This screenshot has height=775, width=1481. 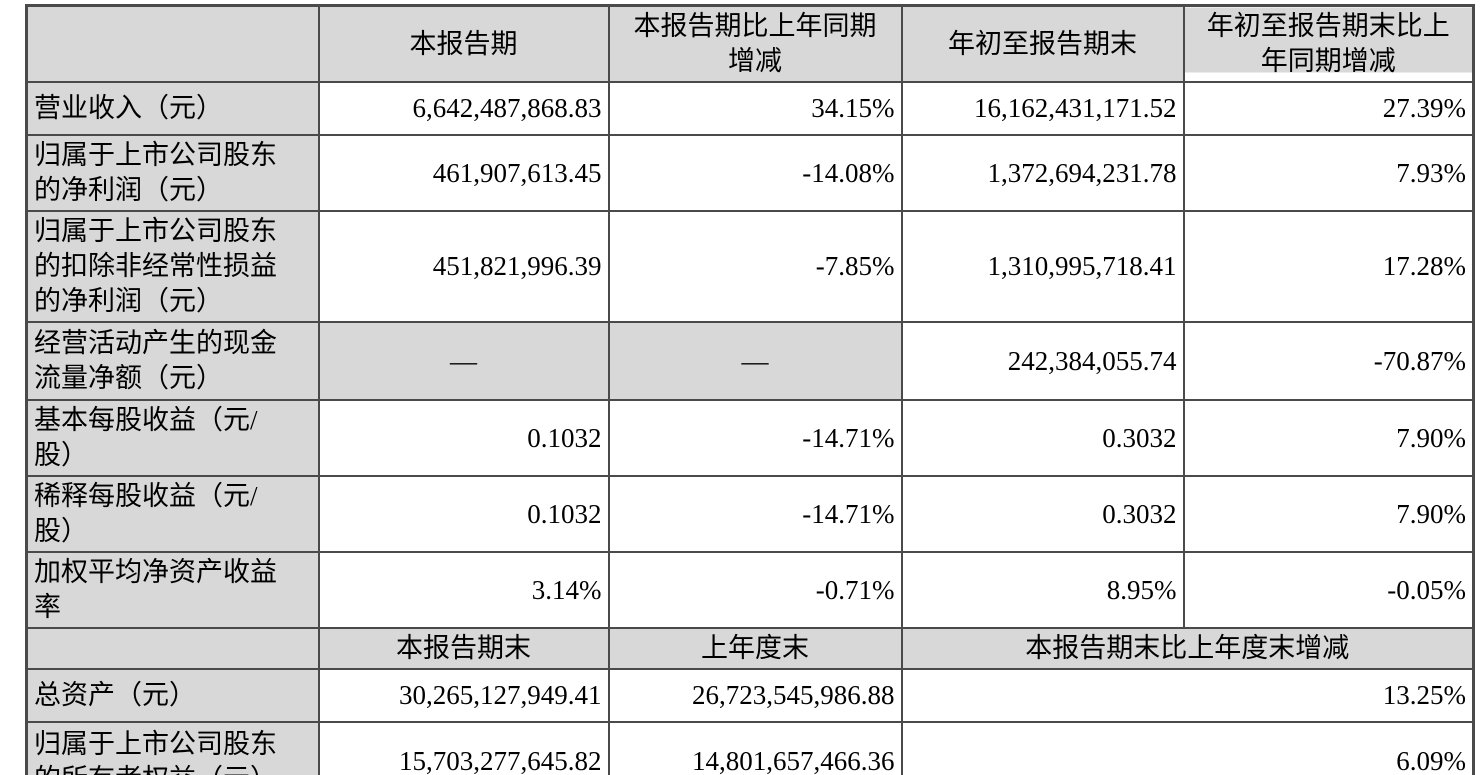 I want to click on net-profit-ytd-change: 7.93%, so click(x=1328, y=173).